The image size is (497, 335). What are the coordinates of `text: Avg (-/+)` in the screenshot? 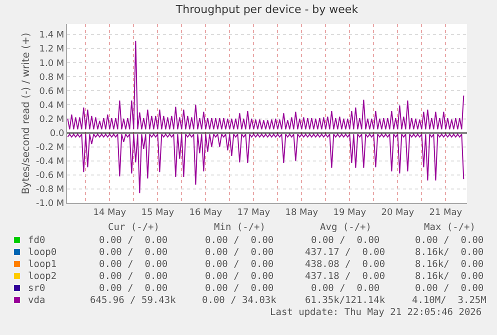 It's located at (346, 227).